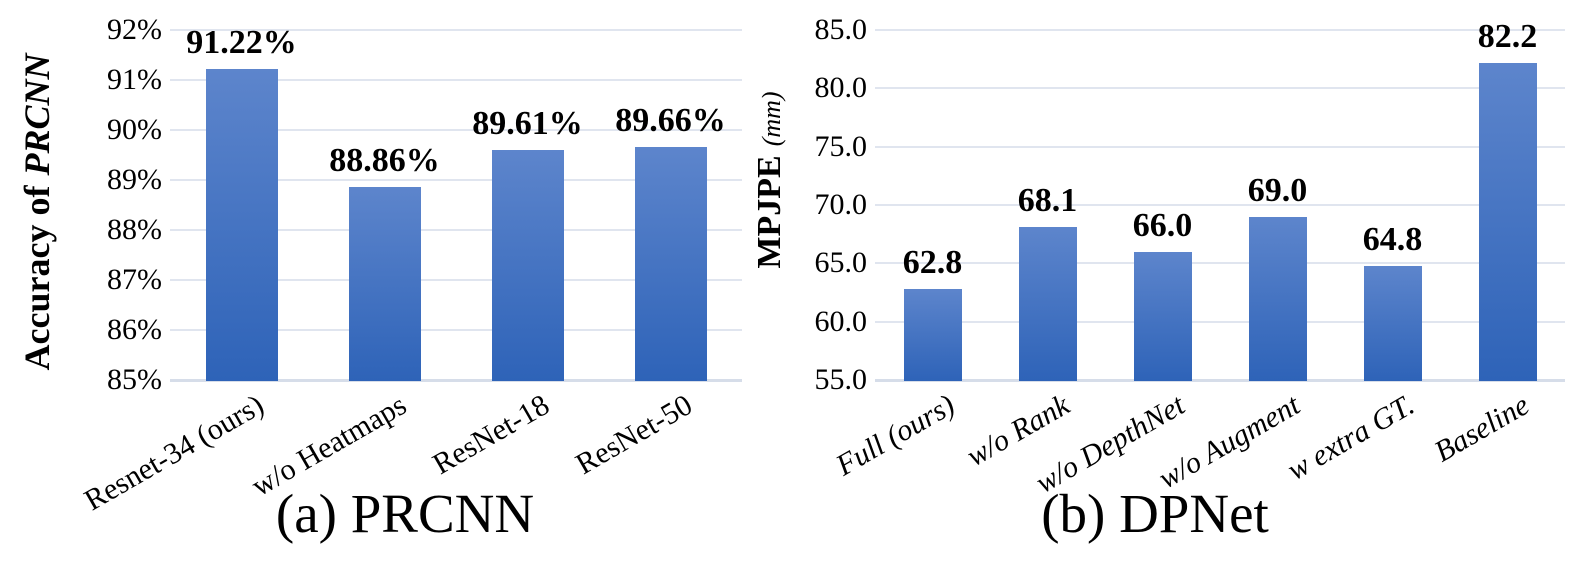  What do you see at coordinates (1277, 190) in the screenshot?
I see `panel-b-value-label-3: 69.0` at bounding box center [1277, 190].